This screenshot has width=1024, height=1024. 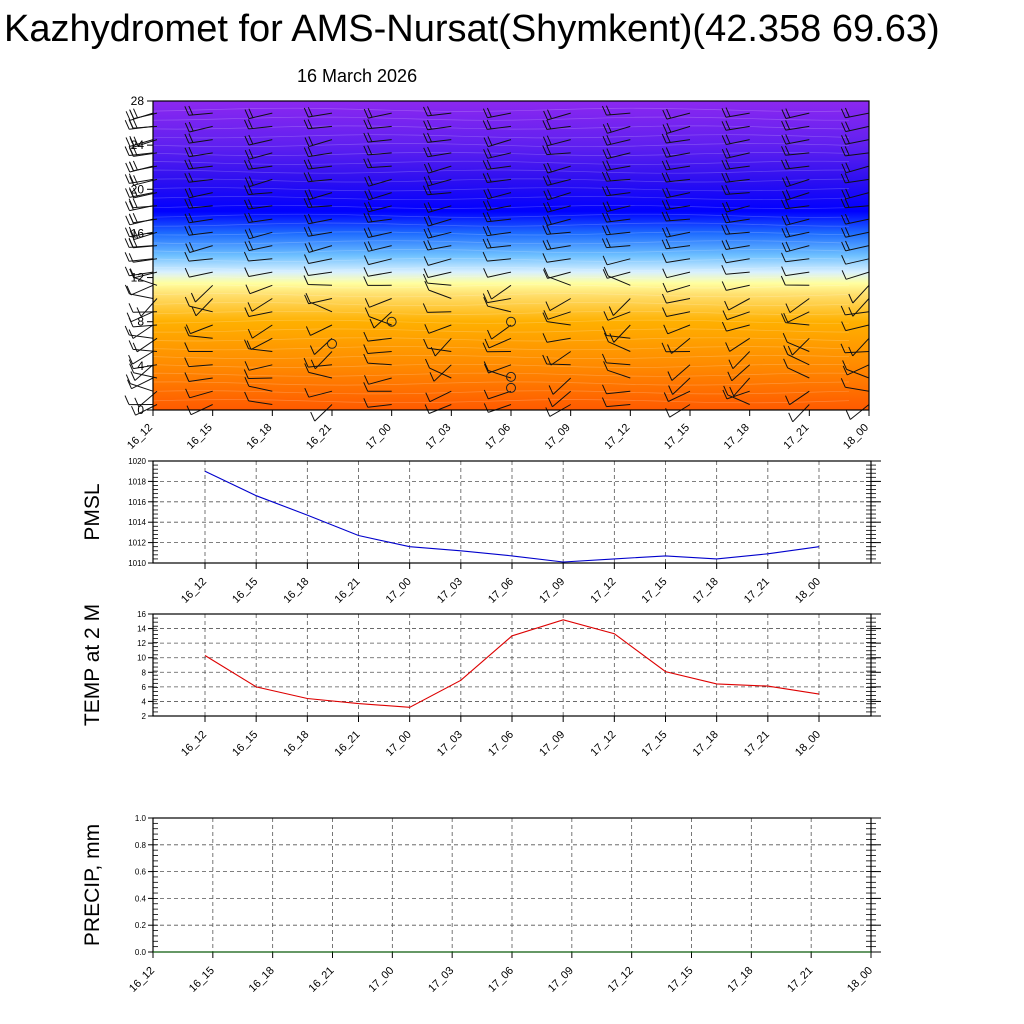 What do you see at coordinates (512, 663) in the screenshot?
I see `temp-line` at bounding box center [512, 663].